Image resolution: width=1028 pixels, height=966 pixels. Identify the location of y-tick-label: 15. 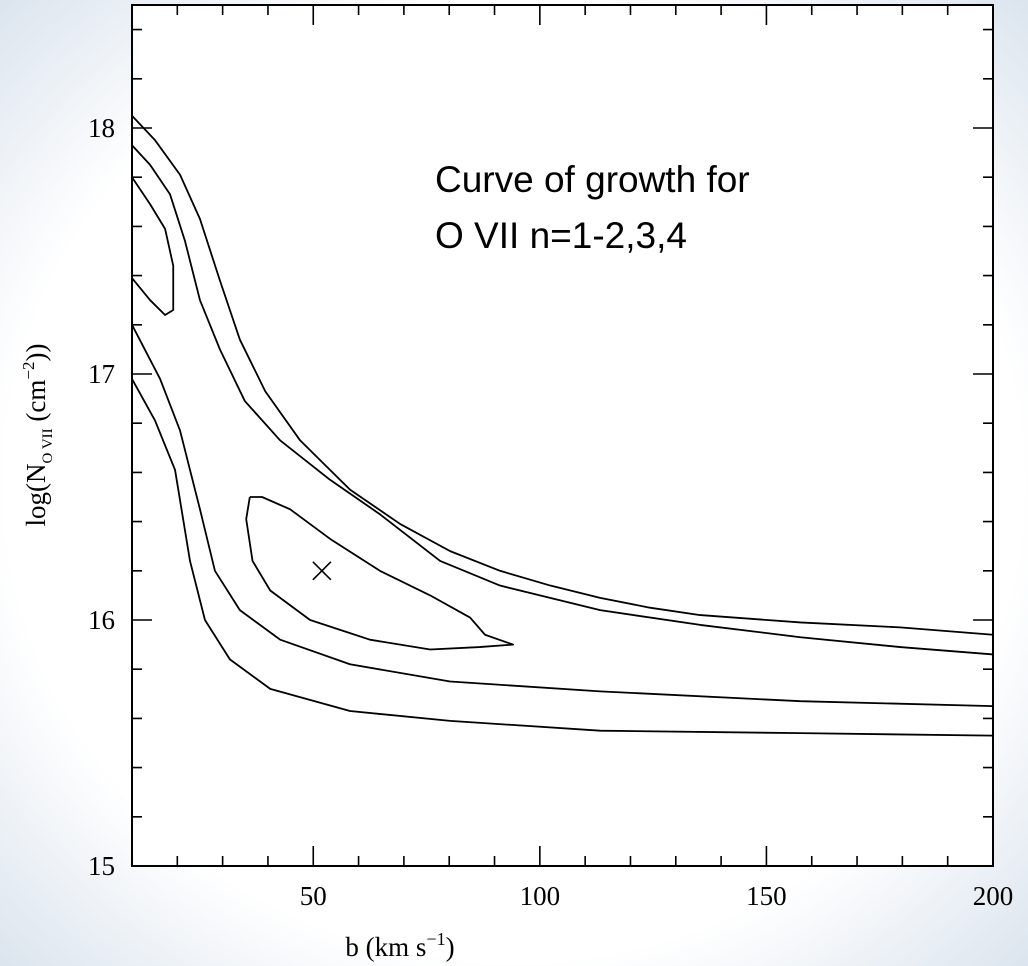
(101, 866).